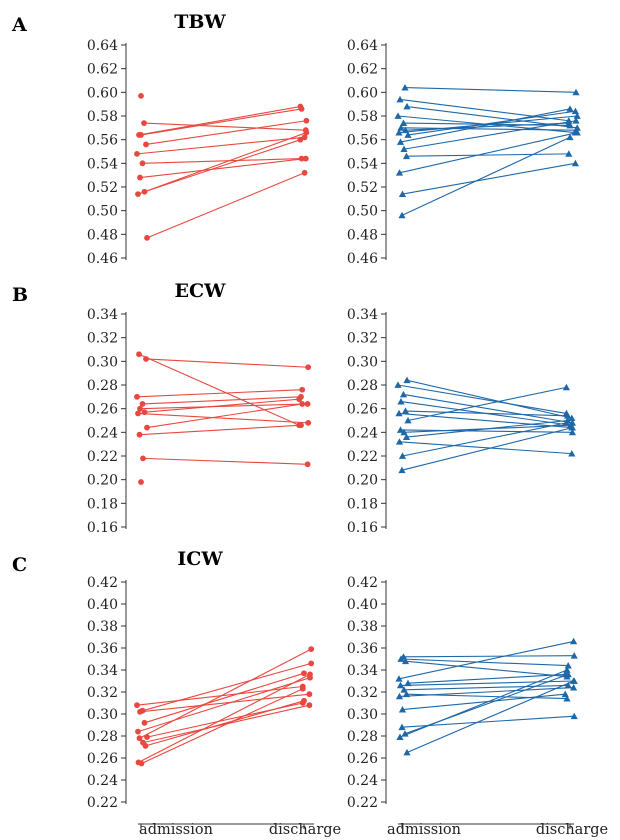 Image resolution: width=620 pixels, height=840 pixels. I want to click on y-tick-label: 0.56, so click(102, 141).